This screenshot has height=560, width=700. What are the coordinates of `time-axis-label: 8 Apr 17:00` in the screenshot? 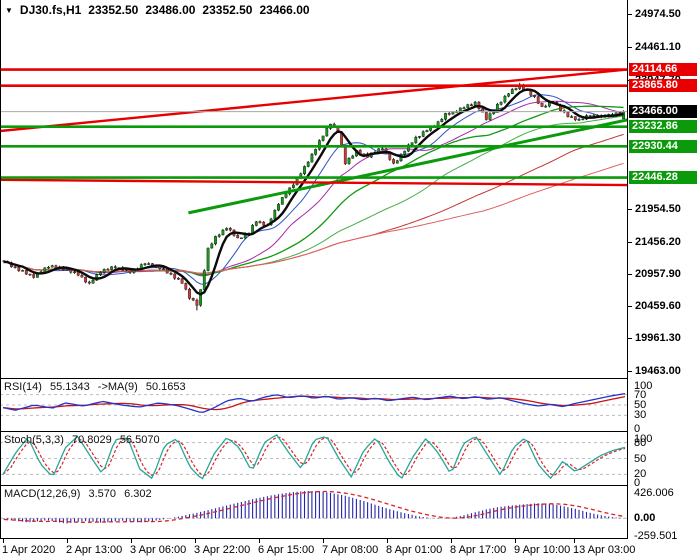 It's located at (478, 550).